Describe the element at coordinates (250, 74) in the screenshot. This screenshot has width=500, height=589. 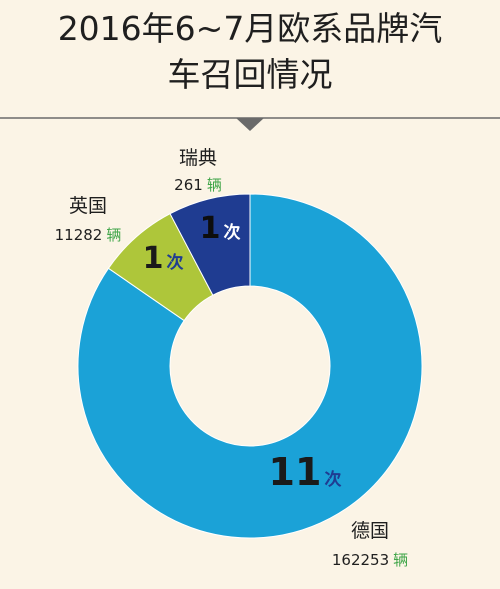
I see `chart-title-line-2: 车召回情况` at that location.